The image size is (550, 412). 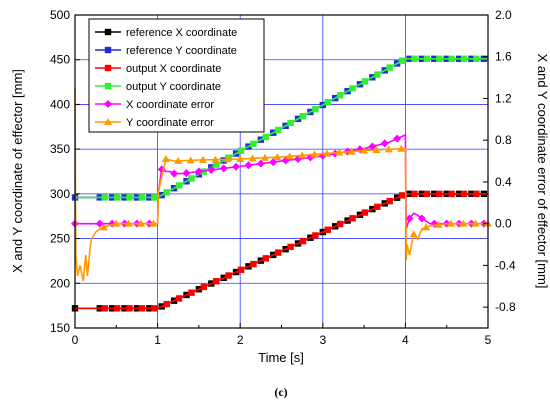 I want to click on y-right-tick-label: 1.2, so click(x=503, y=98).